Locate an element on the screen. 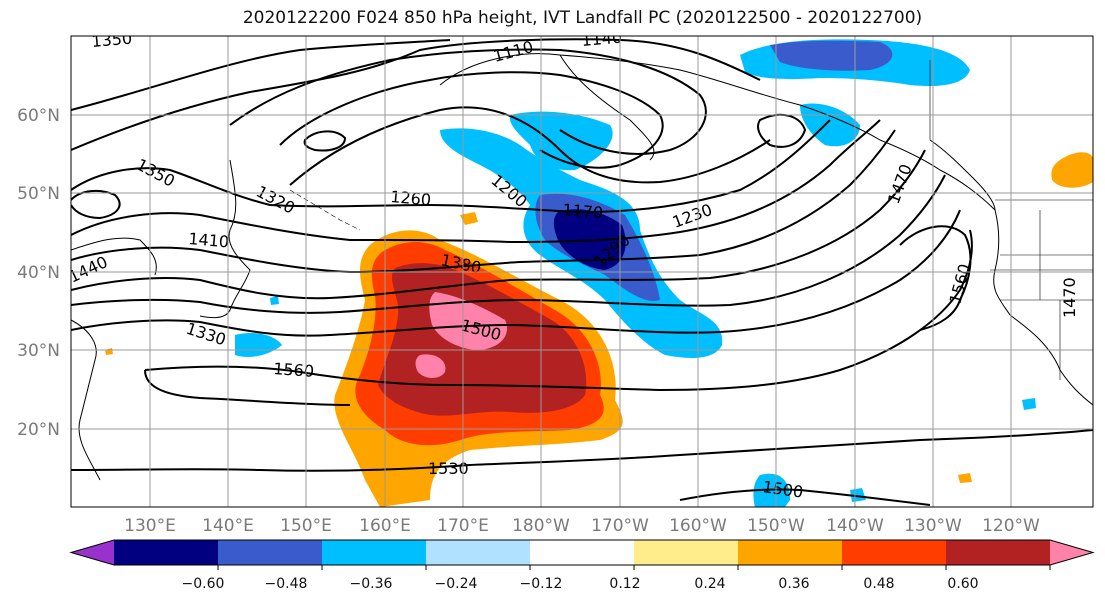 The height and width of the screenshot is (601, 1105). colorbar-tick-label: 0.12 is located at coordinates (624, 584).